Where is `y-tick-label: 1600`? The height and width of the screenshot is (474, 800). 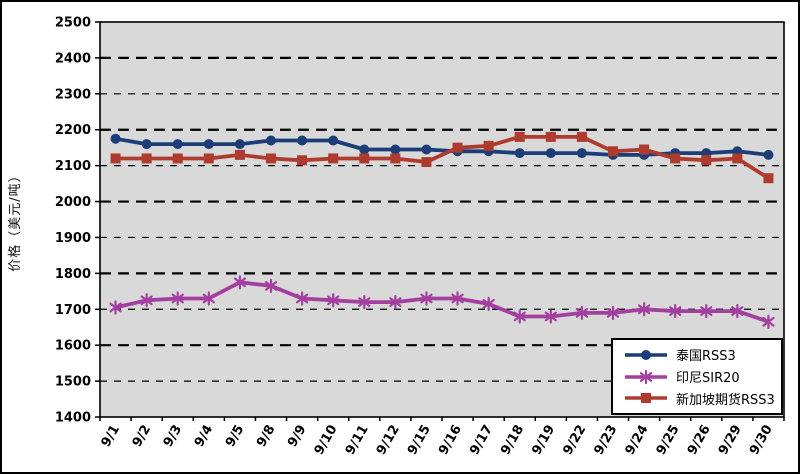
y-tick-label: 1600 is located at coordinates (73, 346).